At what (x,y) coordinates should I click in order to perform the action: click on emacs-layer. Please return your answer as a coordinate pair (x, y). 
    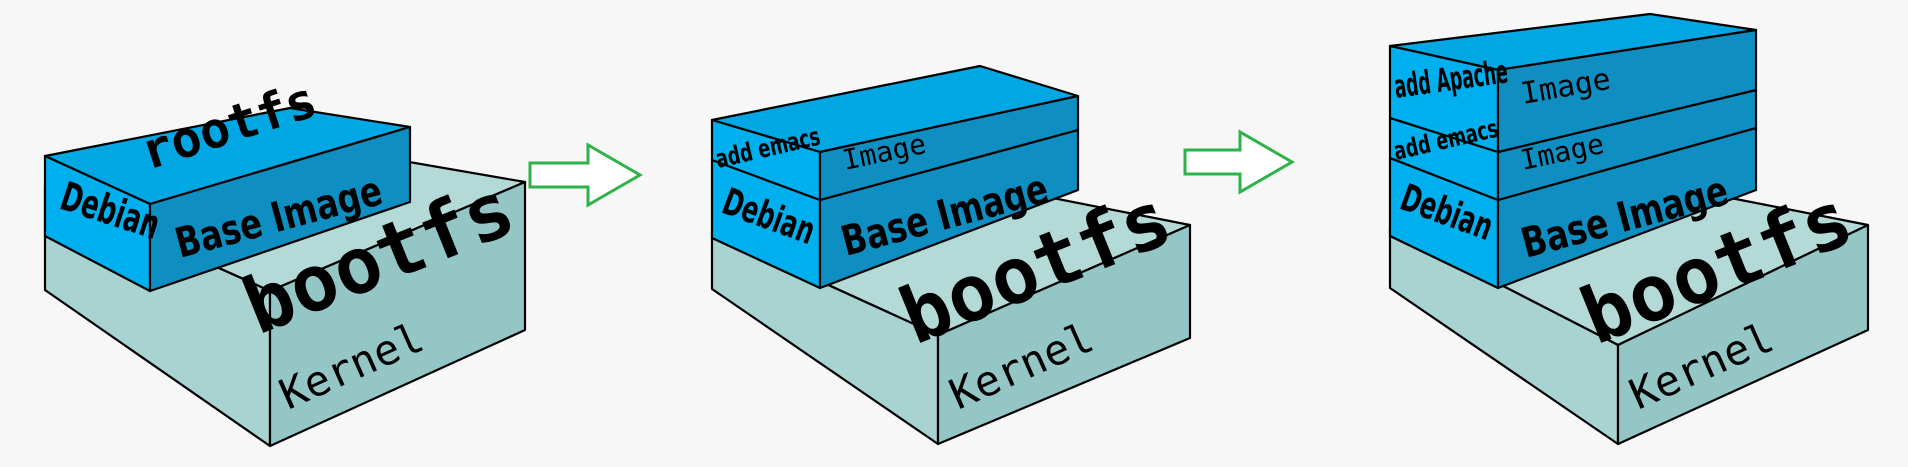
    Looking at the image, I should click on (895, 133).